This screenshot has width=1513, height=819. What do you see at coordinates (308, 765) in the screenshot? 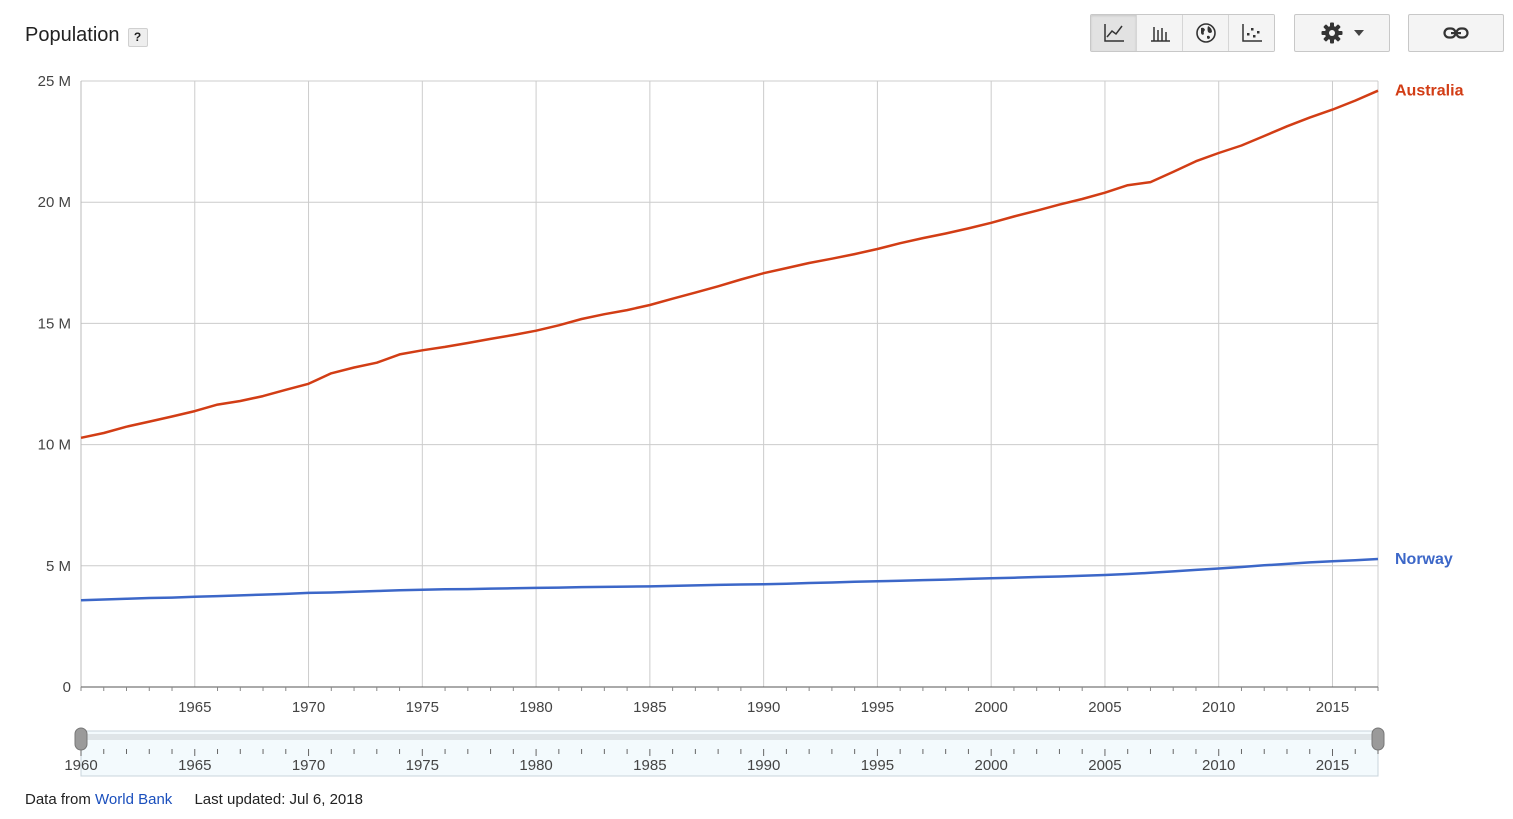
I see `slider-year-label: 1970` at bounding box center [308, 765].